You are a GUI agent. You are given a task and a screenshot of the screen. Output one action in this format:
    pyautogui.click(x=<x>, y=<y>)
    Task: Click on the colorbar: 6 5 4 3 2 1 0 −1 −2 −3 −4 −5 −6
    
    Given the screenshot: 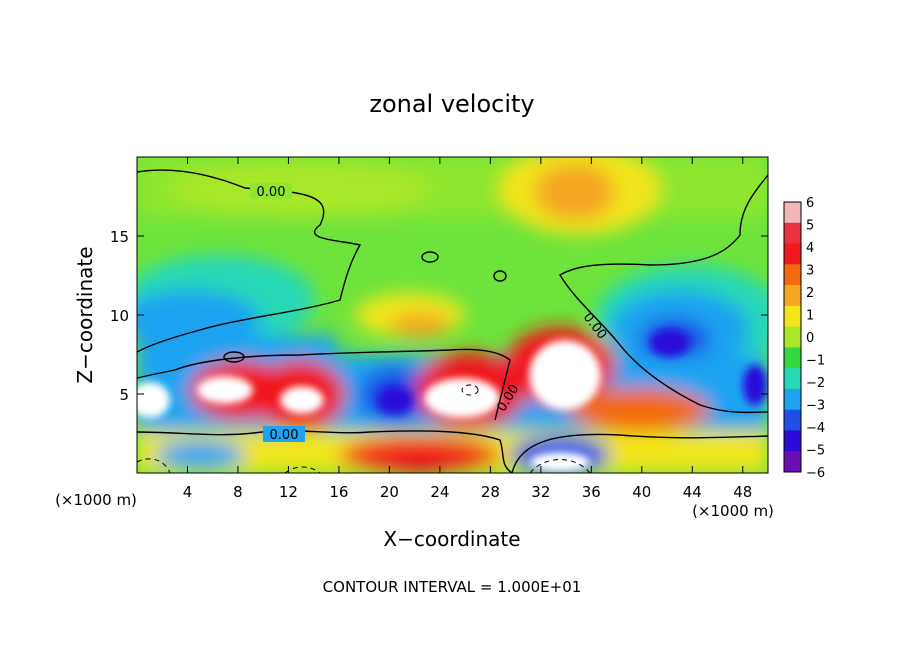 What is the action you would take?
    pyautogui.click(x=804, y=338)
    